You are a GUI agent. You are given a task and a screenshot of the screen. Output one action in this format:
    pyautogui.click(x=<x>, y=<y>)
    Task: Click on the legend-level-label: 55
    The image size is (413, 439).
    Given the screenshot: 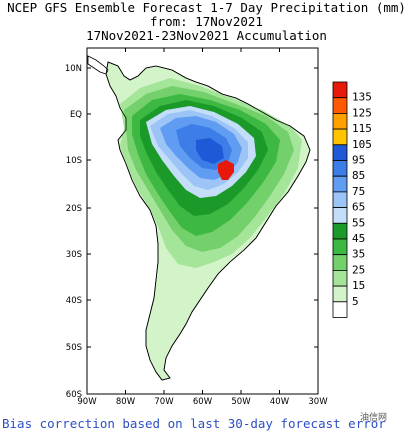 What is the action you would take?
    pyautogui.click(x=358, y=222)
    